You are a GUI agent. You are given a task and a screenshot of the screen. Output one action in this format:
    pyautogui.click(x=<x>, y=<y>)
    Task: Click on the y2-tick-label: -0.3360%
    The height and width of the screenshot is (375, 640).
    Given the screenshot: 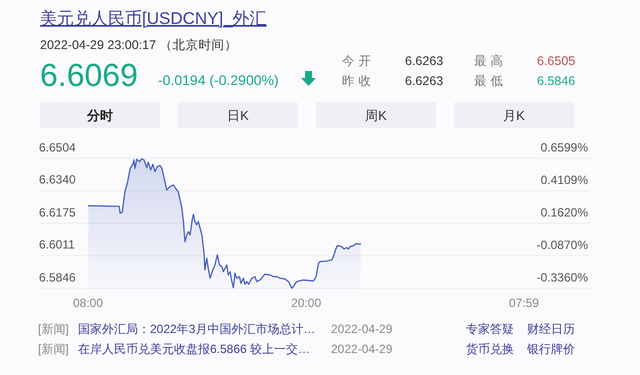 What is the action you would take?
    pyautogui.click(x=562, y=277)
    